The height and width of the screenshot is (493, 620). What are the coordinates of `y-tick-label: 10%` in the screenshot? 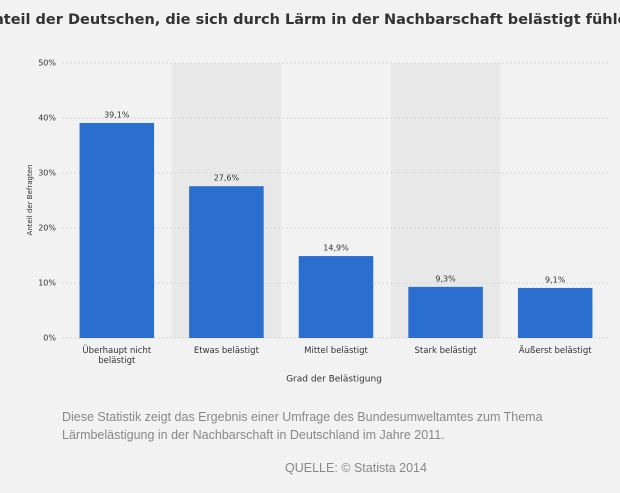 It's located at (47, 283).